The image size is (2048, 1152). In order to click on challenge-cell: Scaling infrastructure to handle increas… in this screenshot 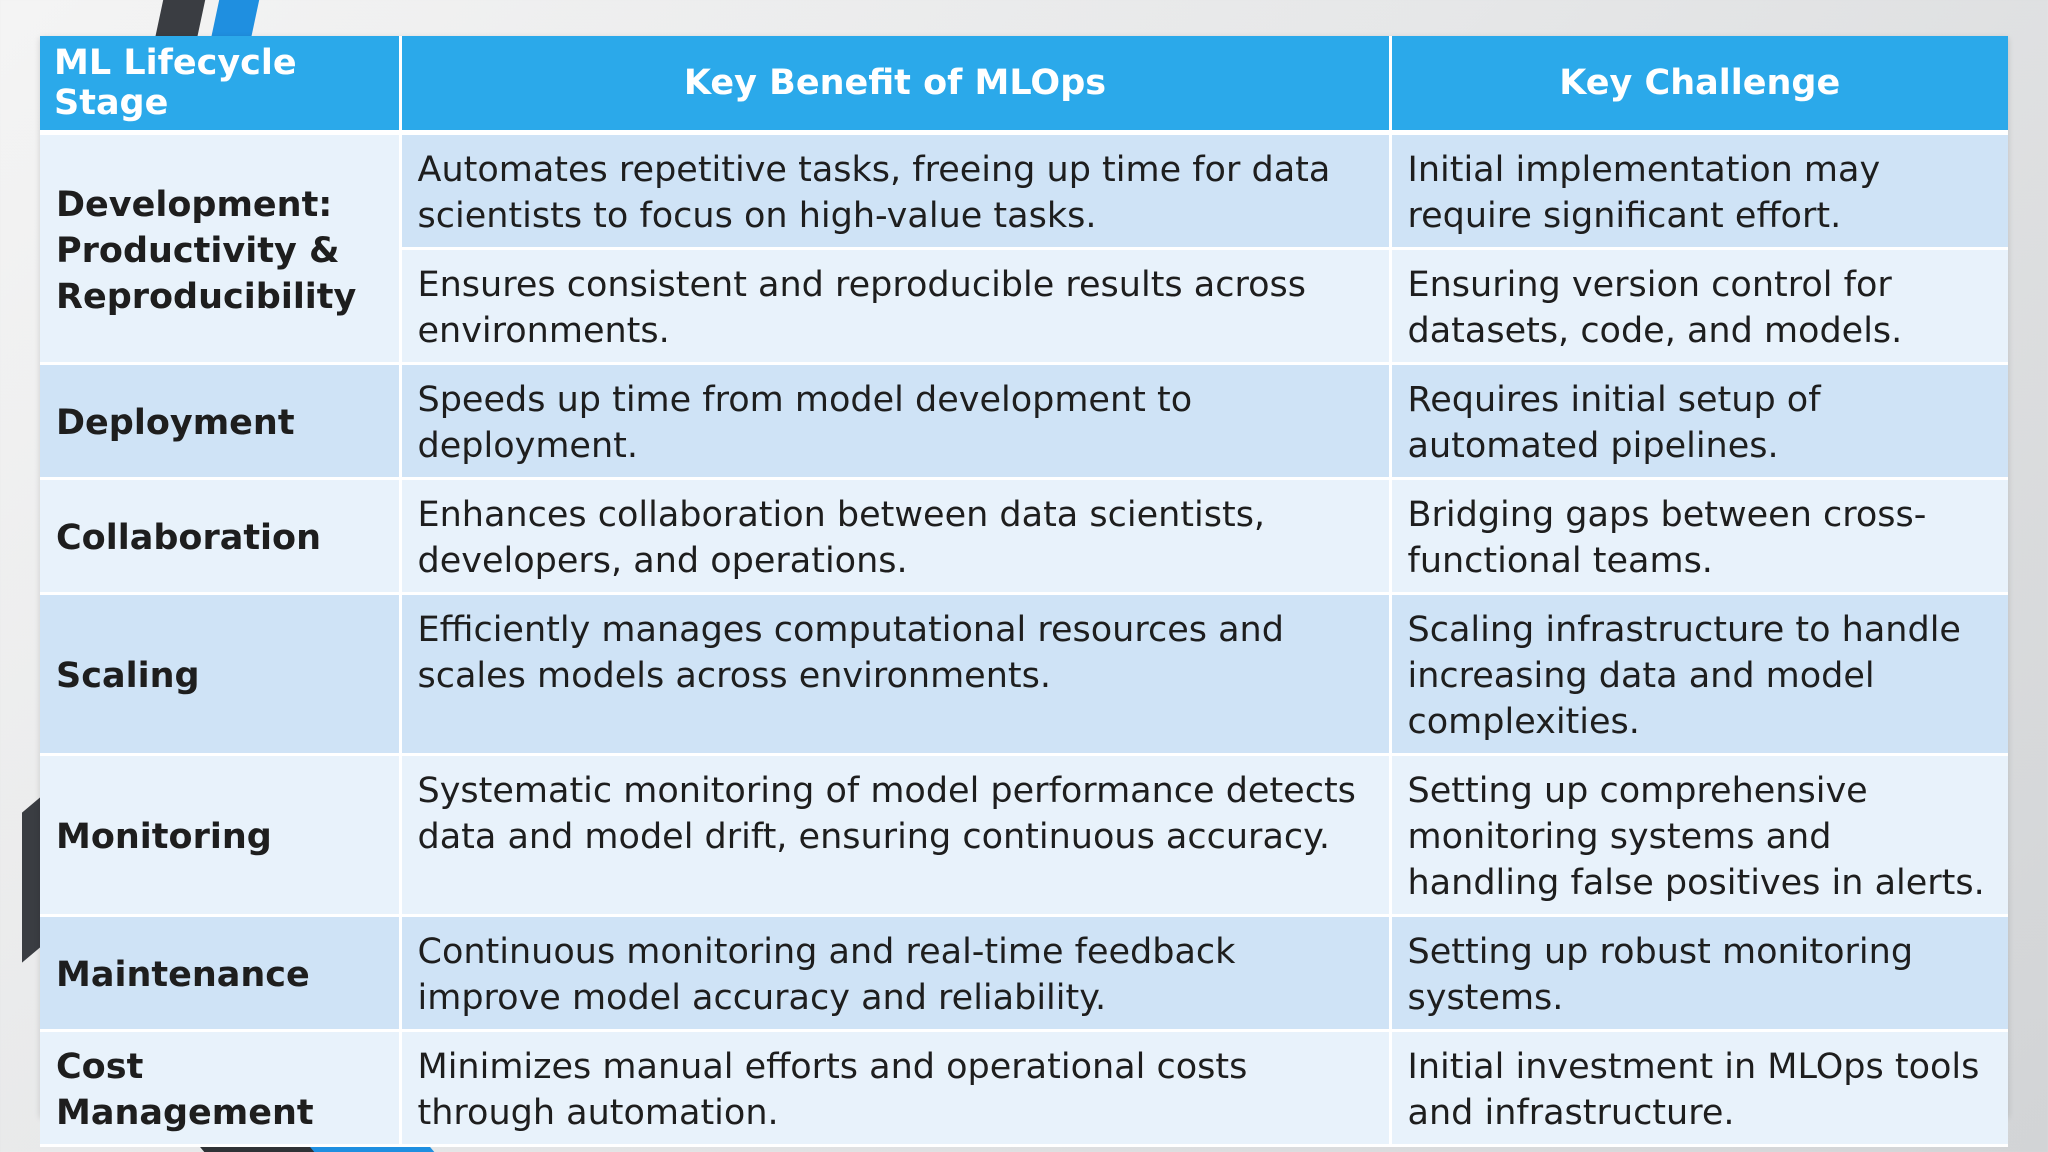, I will do `click(1699, 674)`.